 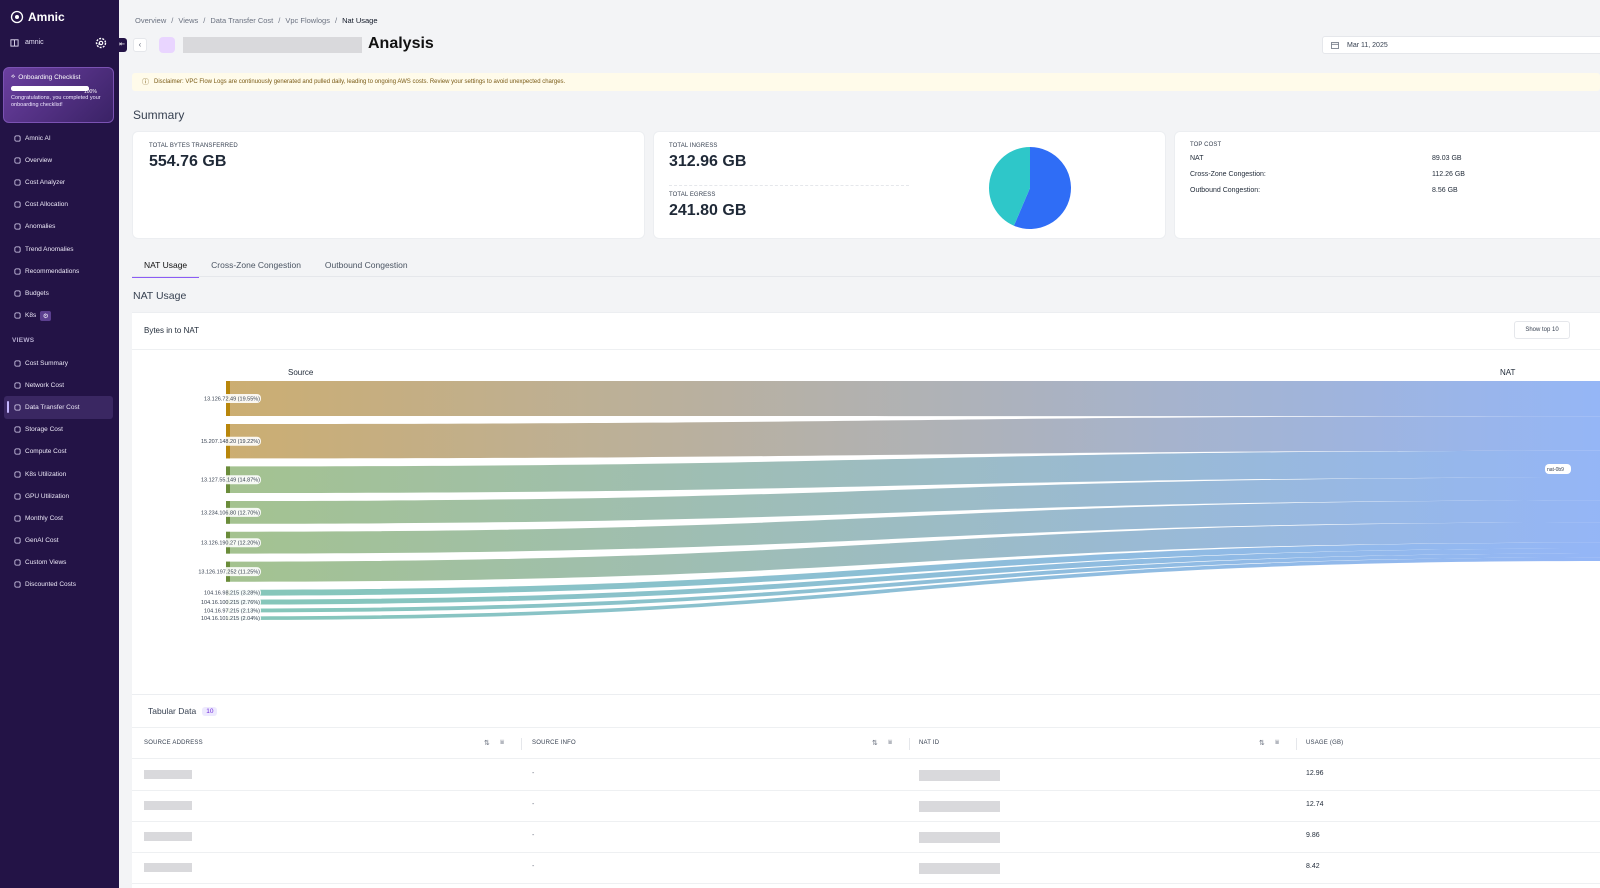 I want to click on back-button: ‹, so click(x=140, y=45).